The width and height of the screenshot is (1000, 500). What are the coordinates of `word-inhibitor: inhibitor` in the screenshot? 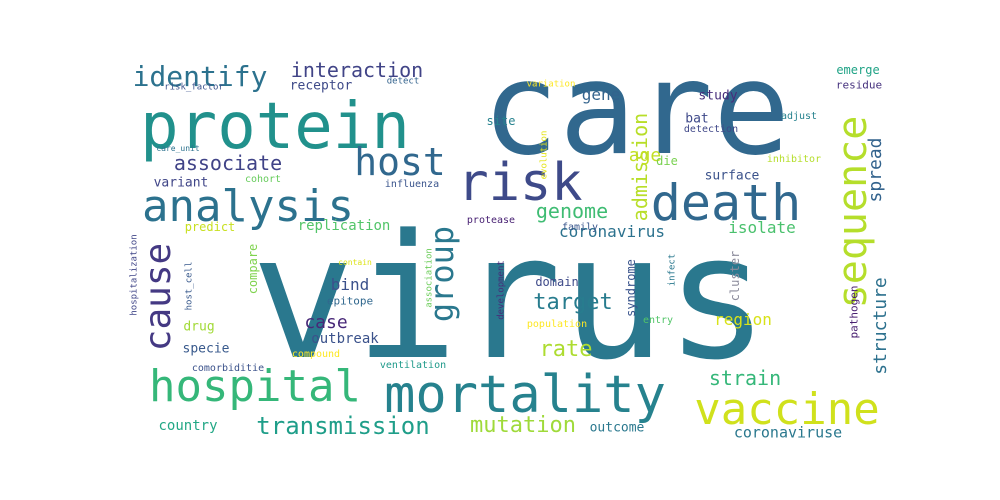 It's located at (794, 159).